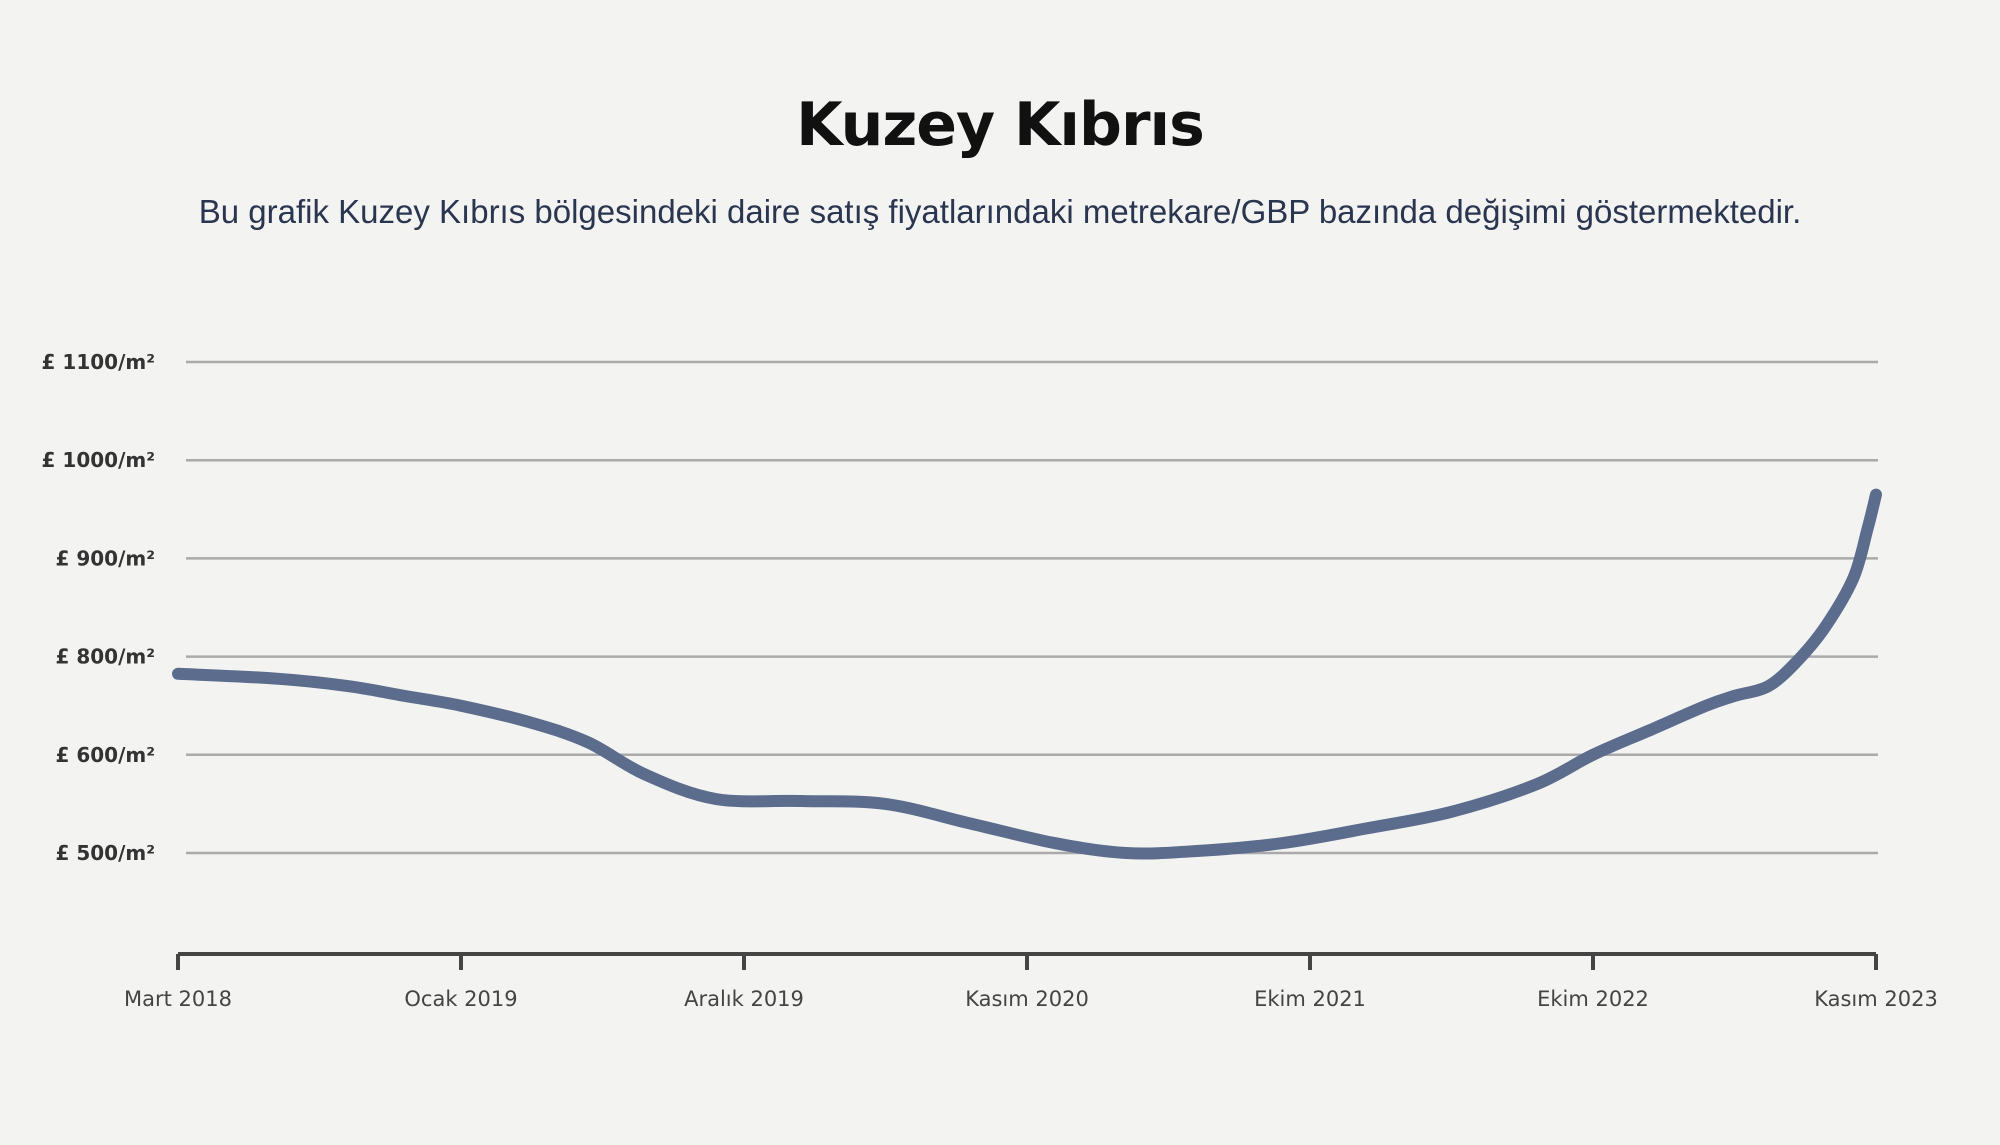 This screenshot has width=2000, height=1145. What do you see at coordinates (1027, 962) in the screenshot?
I see `x-axis-ticks` at bounding box center [1027, 962].